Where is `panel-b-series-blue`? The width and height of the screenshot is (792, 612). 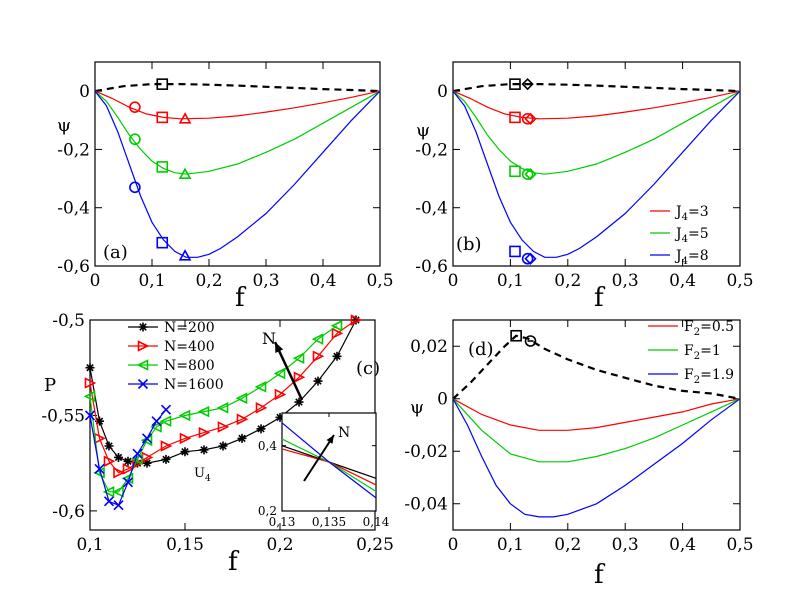 panel-b-series-blue is located at coordinates (596, 174).